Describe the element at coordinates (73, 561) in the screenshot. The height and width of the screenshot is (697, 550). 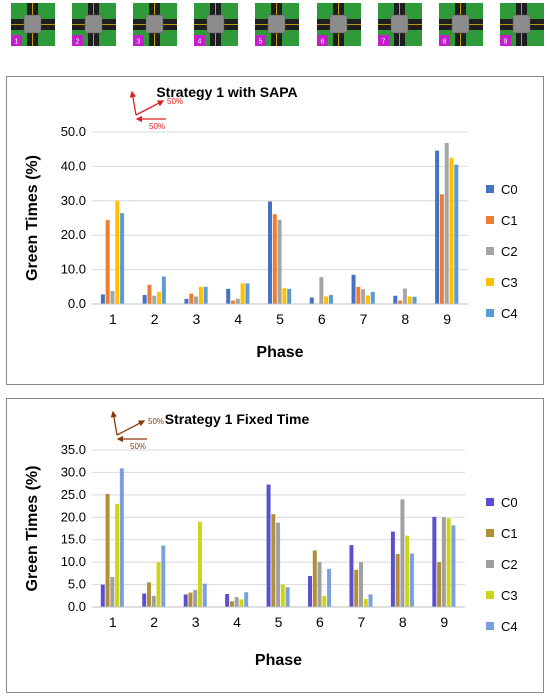
I see `y-tick-label: 10.0` at that location.